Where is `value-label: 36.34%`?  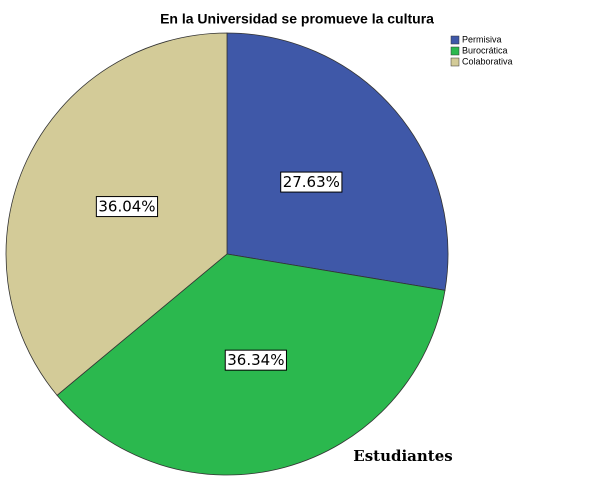 value-label: 36.34% is located at coordinates (255, 360).